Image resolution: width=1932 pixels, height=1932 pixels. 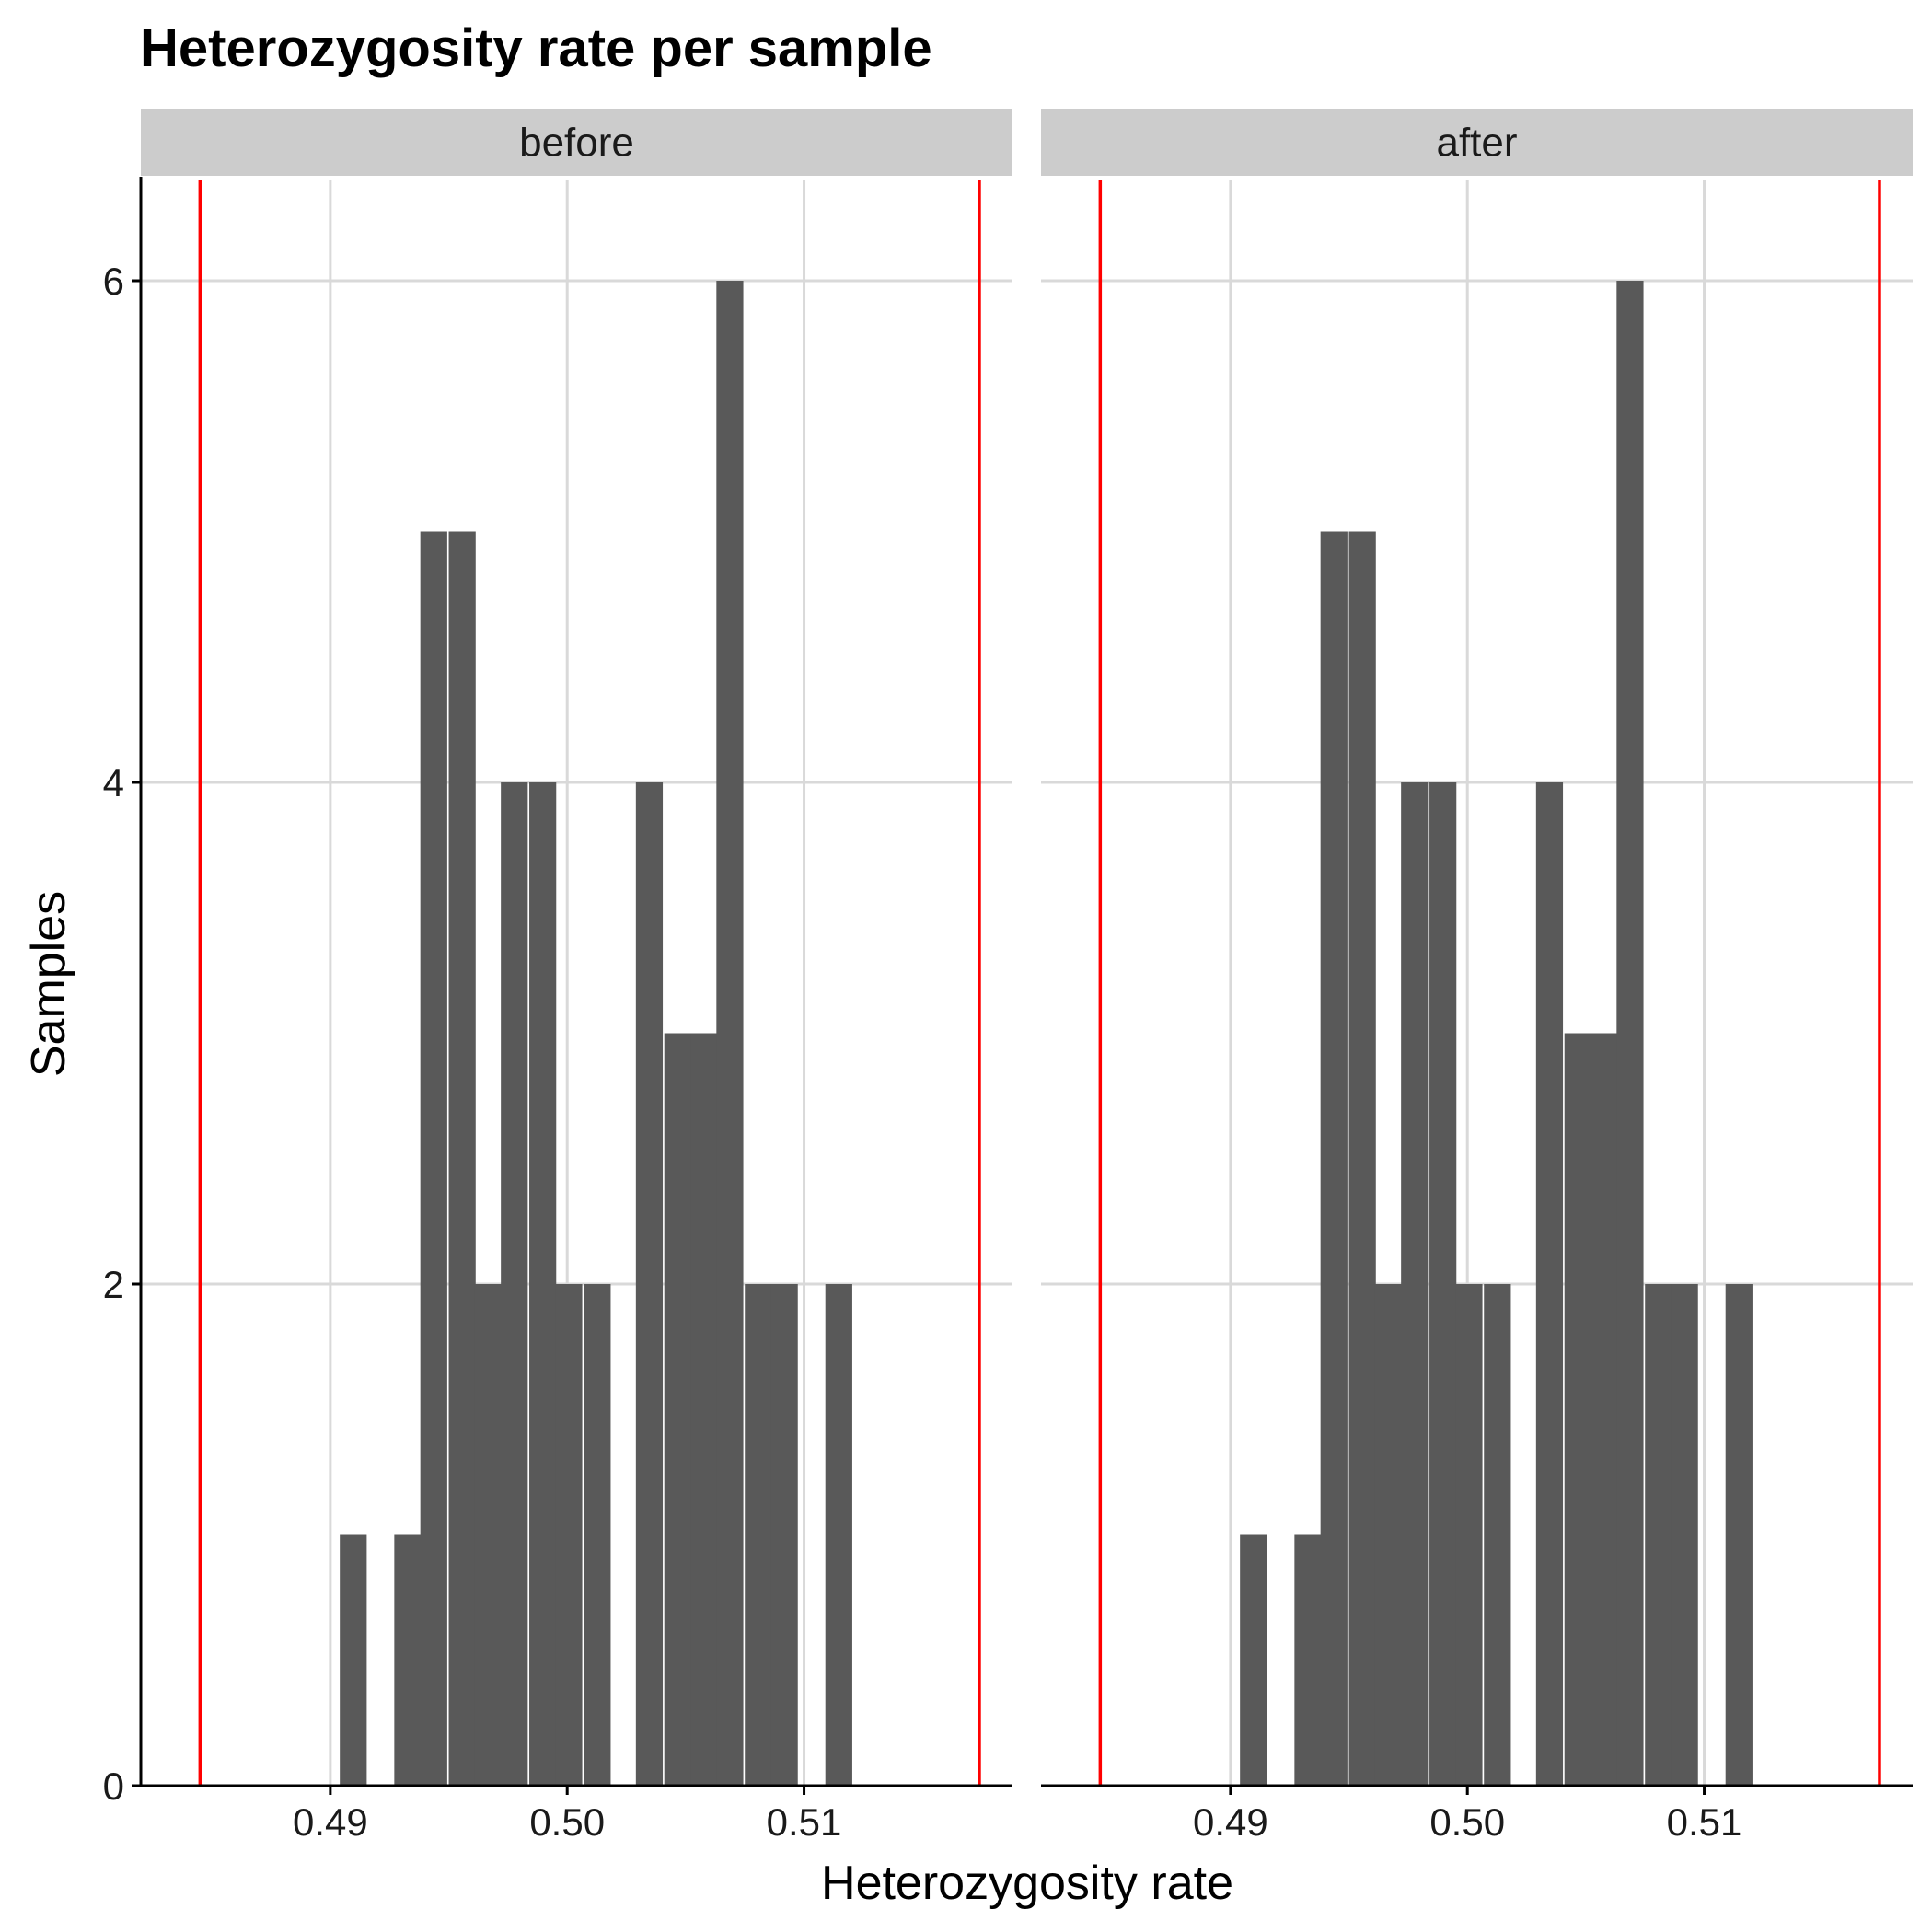 I want to click on facet-label-after: after, so click(x=1477, y=144).